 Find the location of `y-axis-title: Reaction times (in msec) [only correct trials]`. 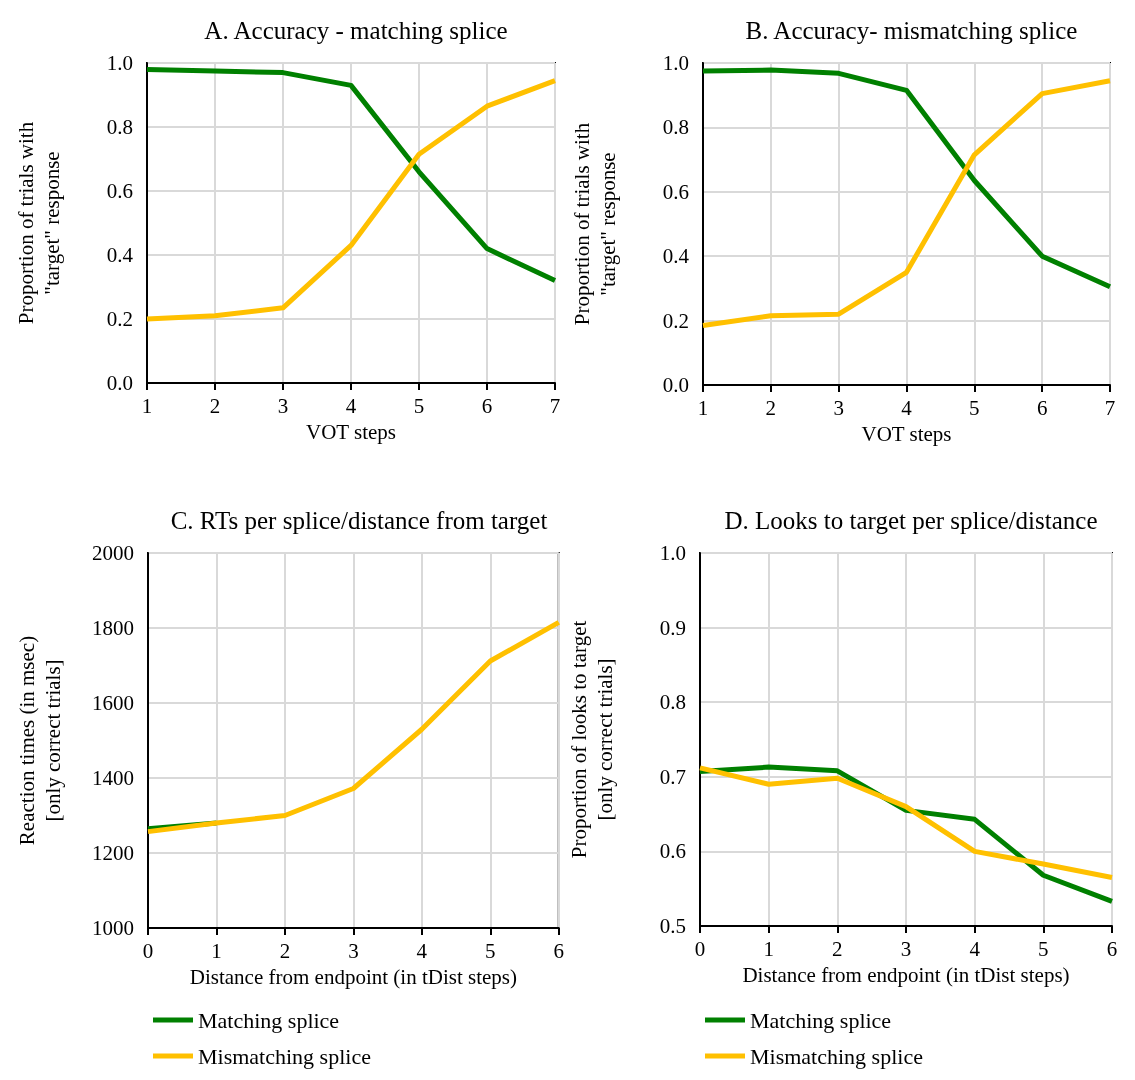

y-axis-title: Reaction times (in msec) [only correct trials] is located at coordinates (40, 740).